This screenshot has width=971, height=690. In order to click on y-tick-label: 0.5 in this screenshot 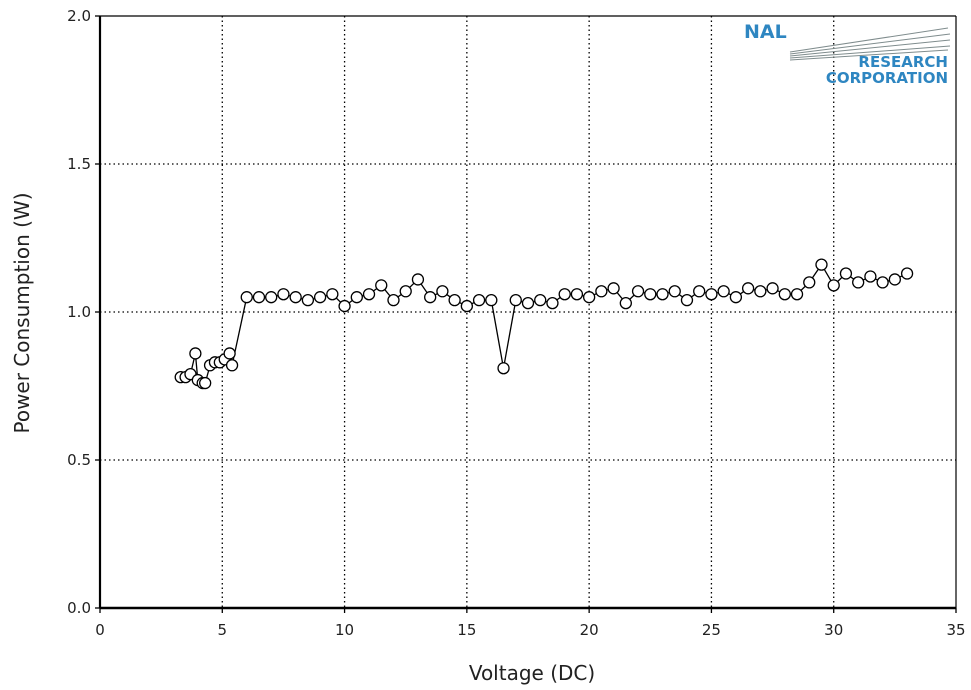, I will do `click(79, 460)`.